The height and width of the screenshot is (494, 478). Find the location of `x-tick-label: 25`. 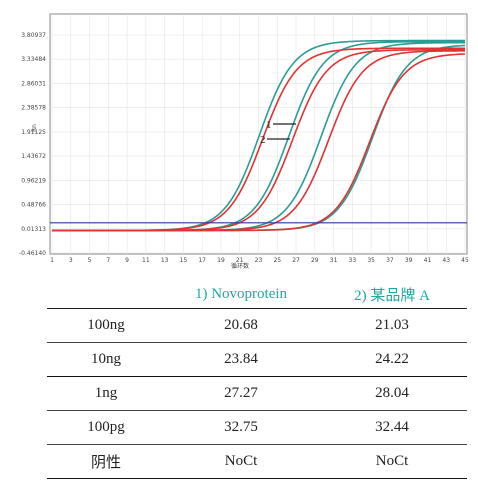

x-tick-label: 25 is located at coordinates (277, 260).